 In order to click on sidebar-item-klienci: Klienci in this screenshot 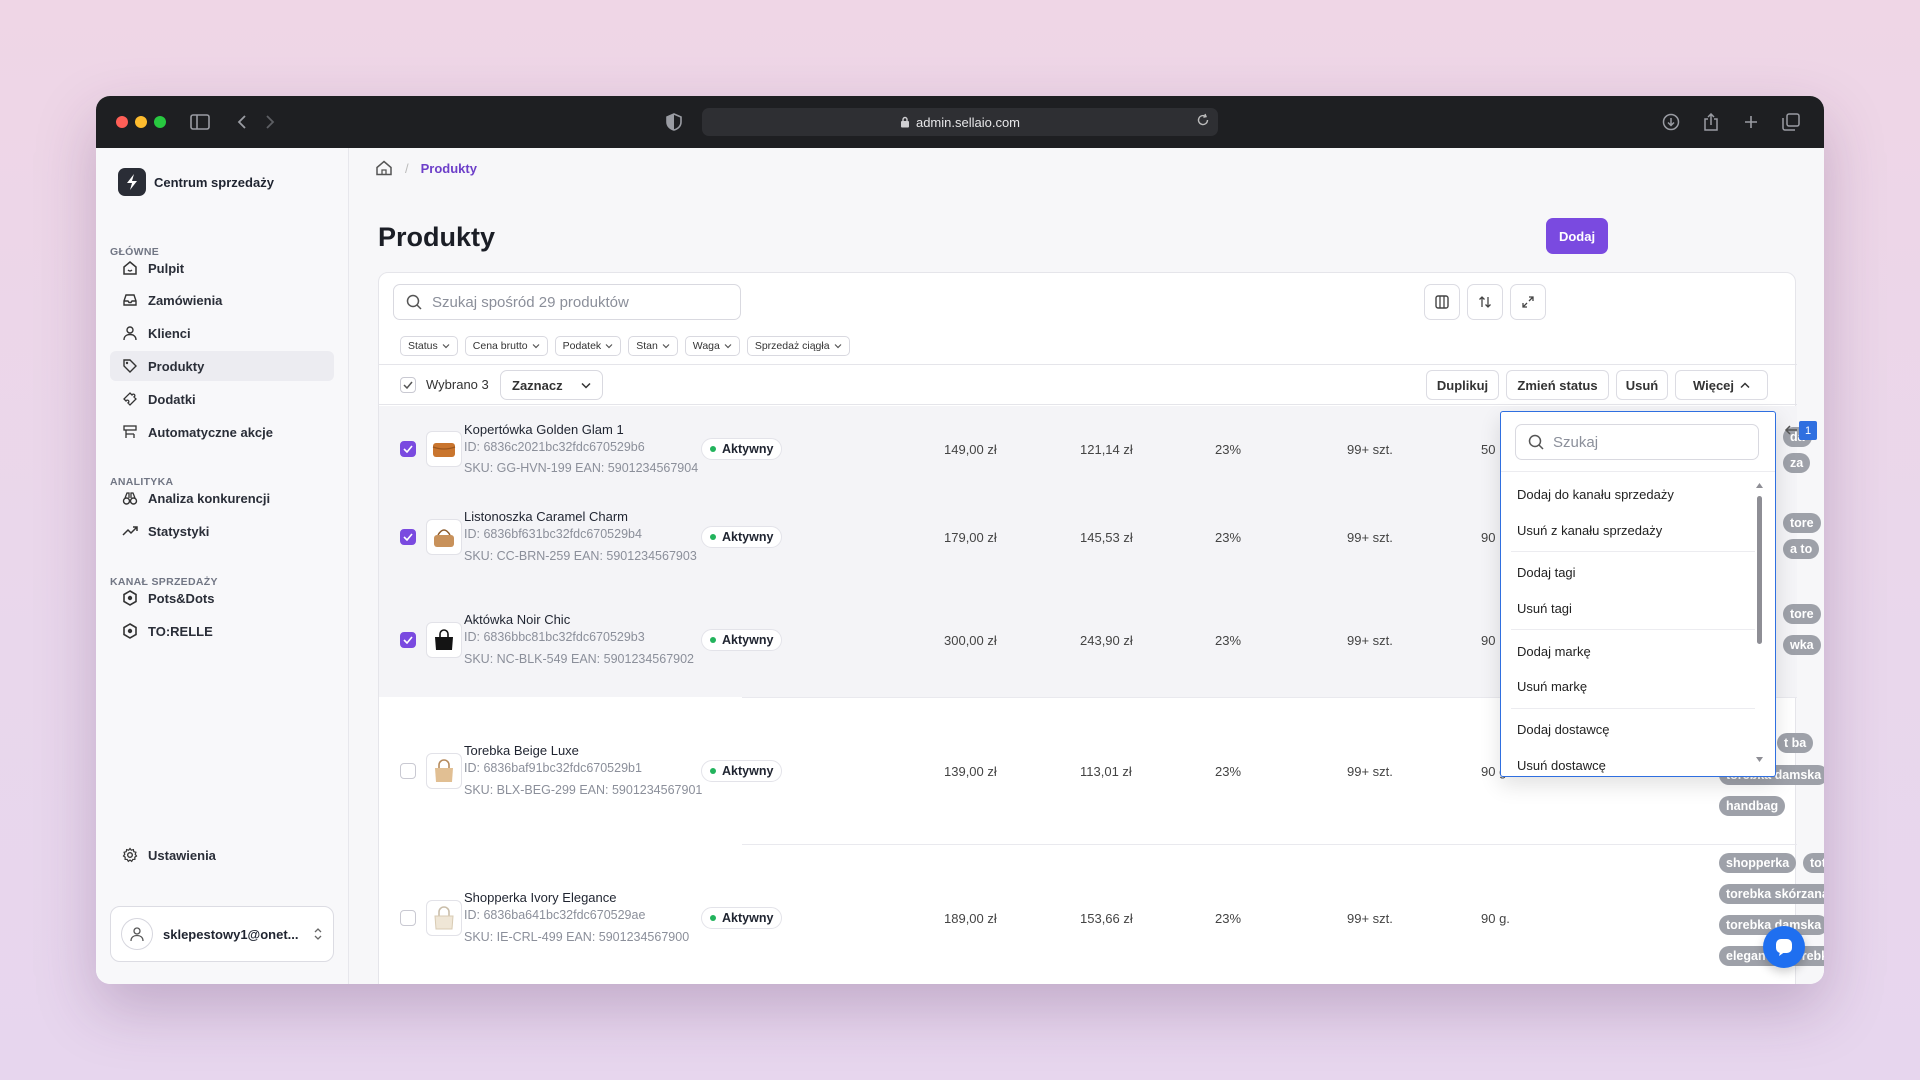, I will do `click(222, 333)`.